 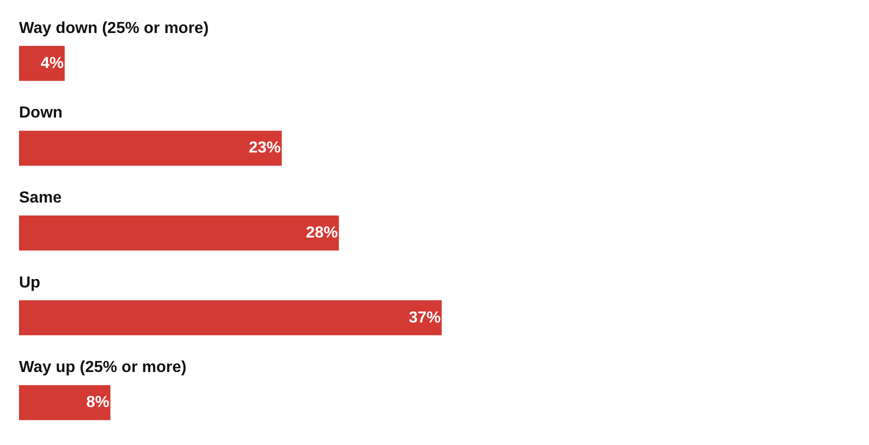 What do you see at coordinates (114, 28) in the screenshot?
I see `y-tick-label: Way down (25% or more)` at bounding box center [114, 28].